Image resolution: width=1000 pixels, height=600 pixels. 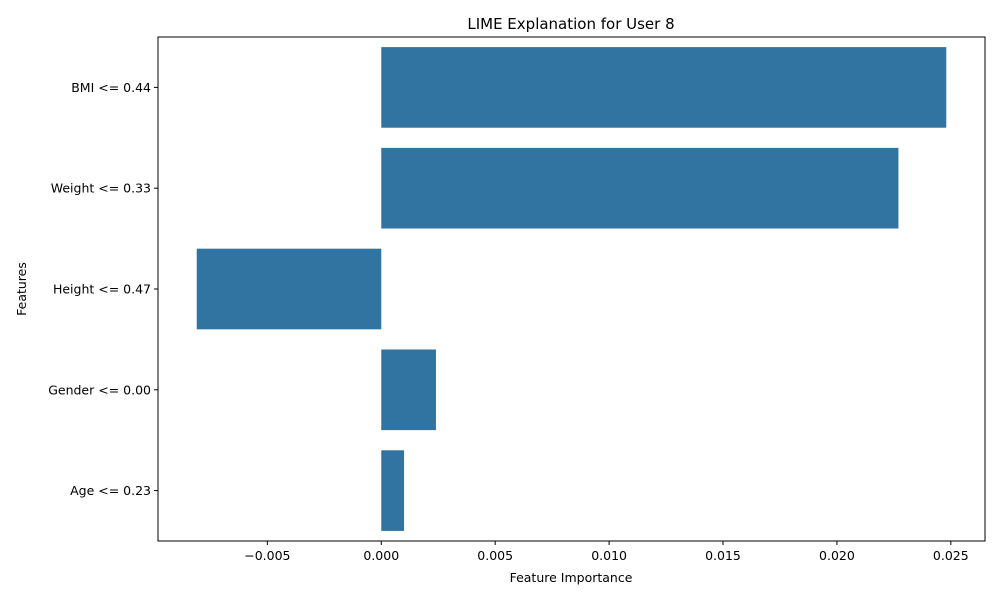 I want to click on y-tick-label: Gender <= 0.00, so click(x=99, y=389).